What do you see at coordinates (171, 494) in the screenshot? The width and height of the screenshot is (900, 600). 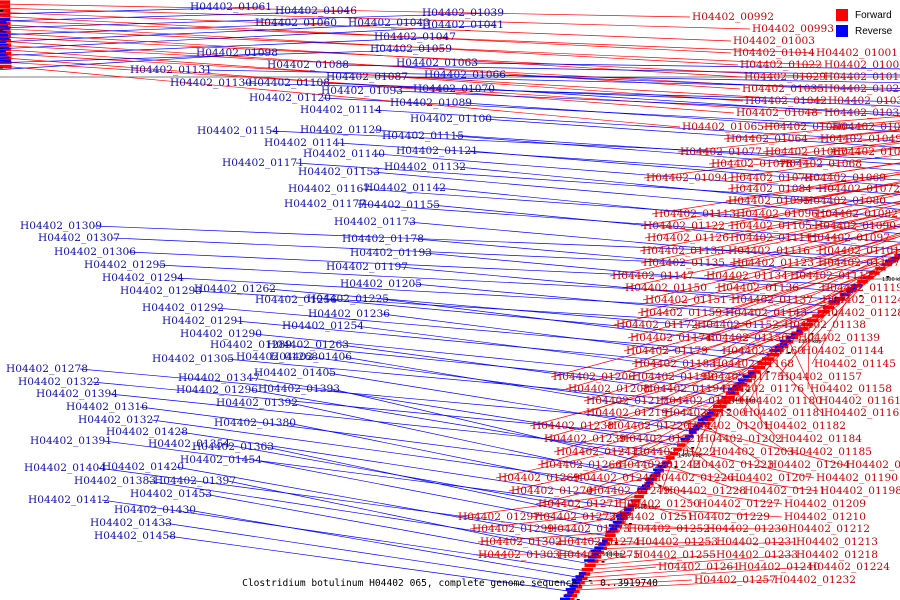 I see `reverse-gene-label: H04402_01453` at bounding box center [171, 494].